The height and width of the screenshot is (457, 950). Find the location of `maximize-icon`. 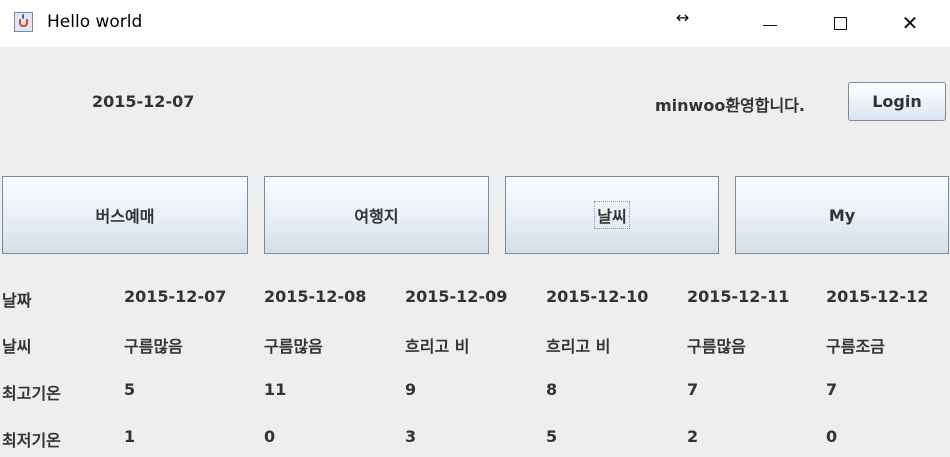

maximize-icon is located at coordinates (840, 23).